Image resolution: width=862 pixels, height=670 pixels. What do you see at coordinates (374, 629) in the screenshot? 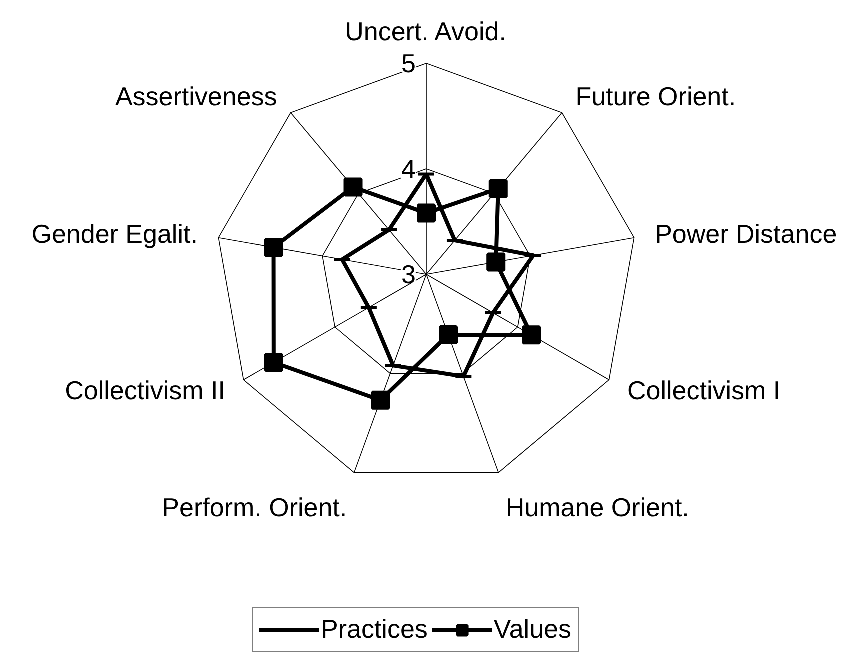
I see `legend-label: Practices` at bounding box center [374, 629].